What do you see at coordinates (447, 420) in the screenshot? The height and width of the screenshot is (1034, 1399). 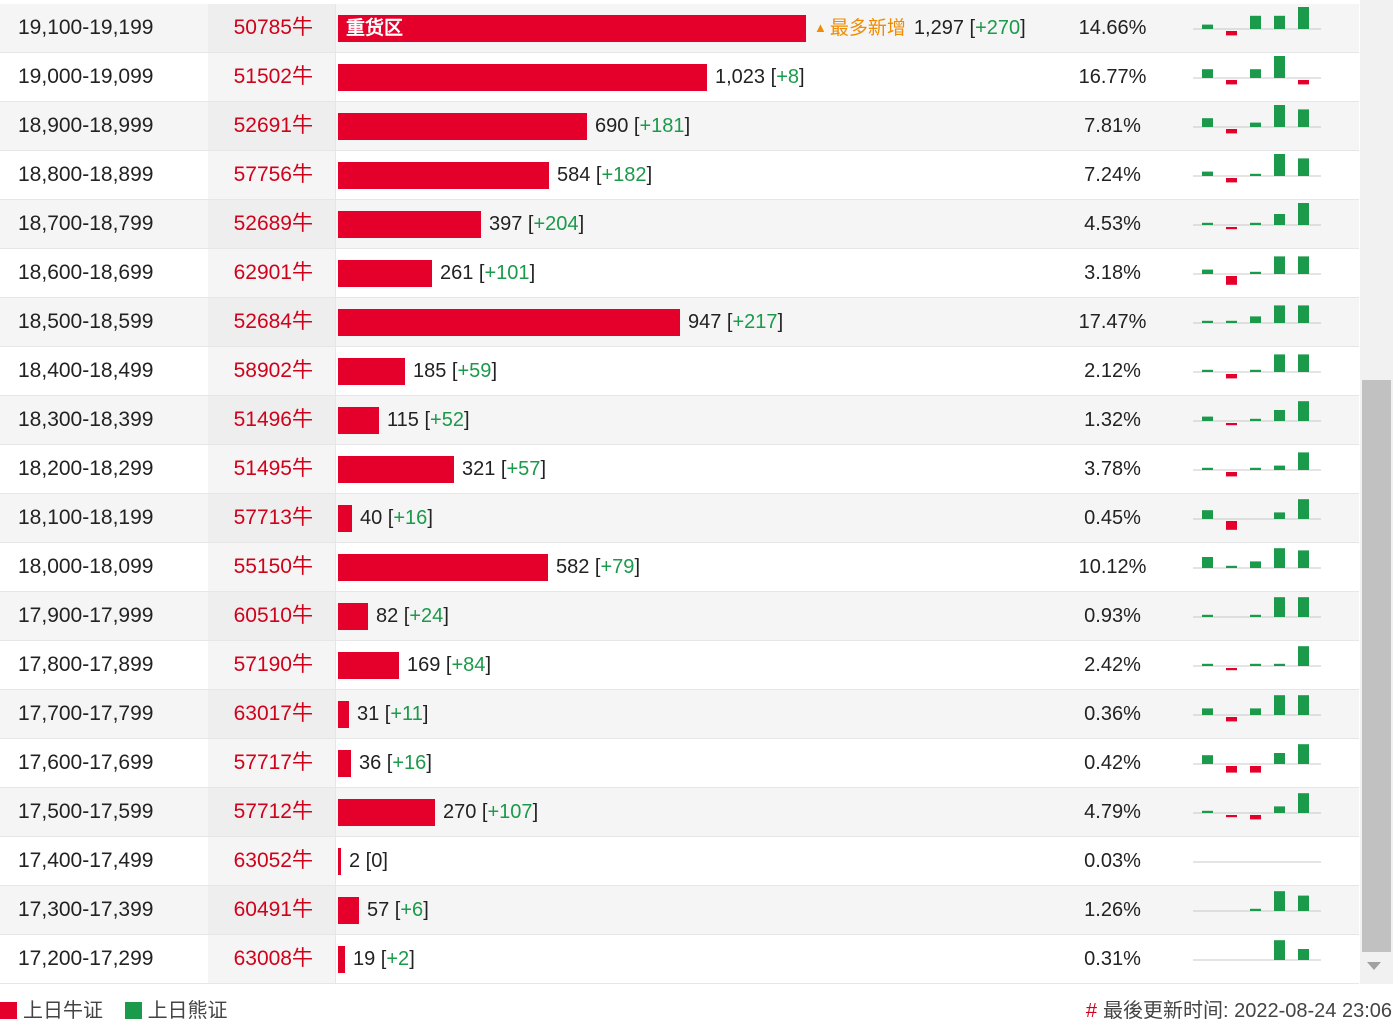 I see `volume-change: +52` at bounding box center [447, 420].